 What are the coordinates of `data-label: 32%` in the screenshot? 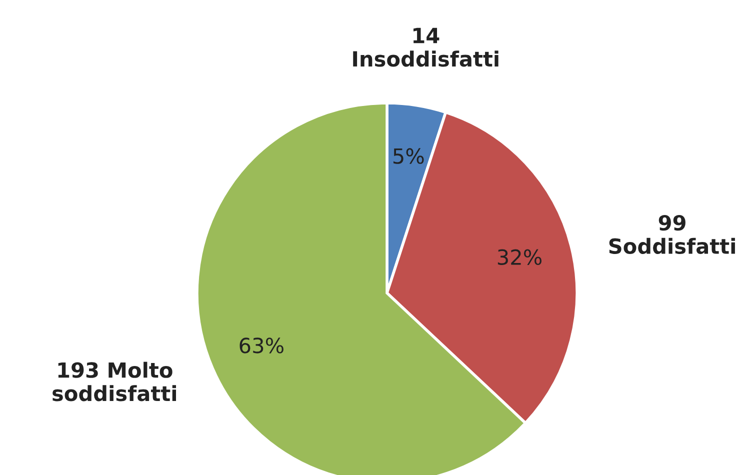 It's located at (520, 257).